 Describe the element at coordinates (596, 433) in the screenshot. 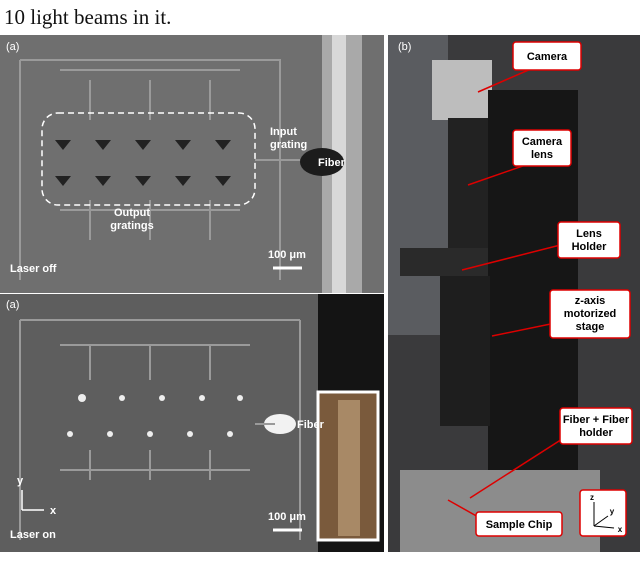

I see `text-line: holder` at that location.